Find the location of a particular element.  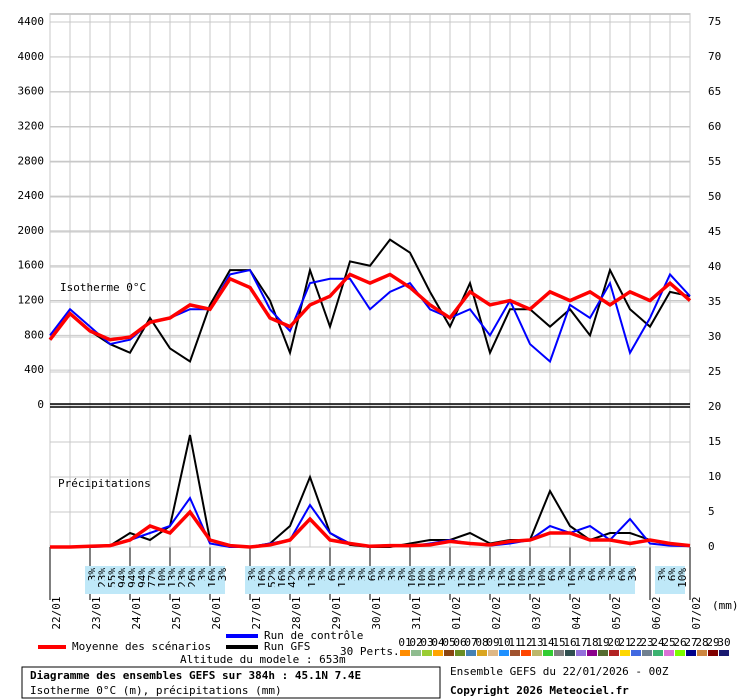

perturbation-name: 29 is located at coordinates (712, 642).